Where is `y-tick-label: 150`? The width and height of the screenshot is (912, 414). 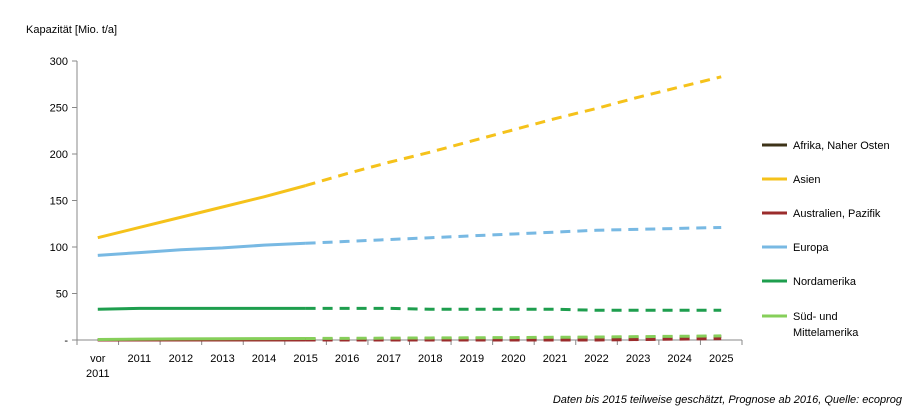
y-tick-label: 150 is located at coordinates (59, 202).